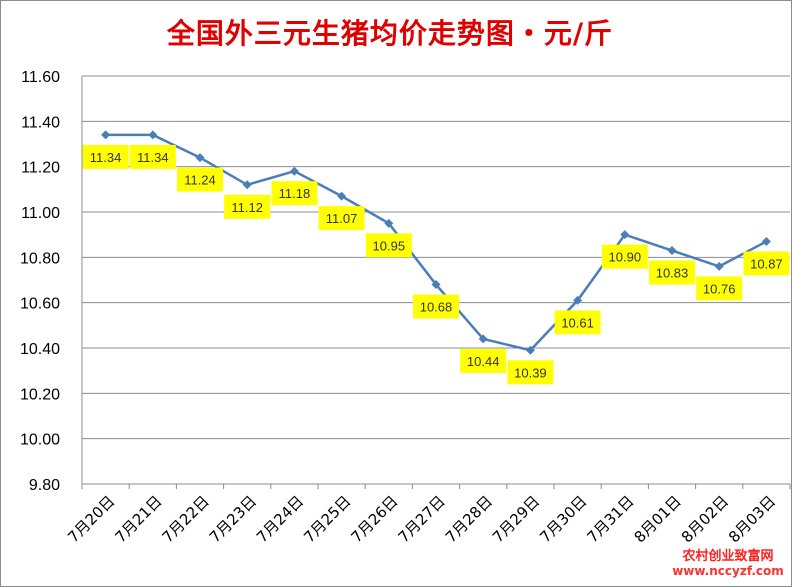 This screenshot has width=792, height=587. Describe the element at coordinates (40, 349) in the screenshot. I see `y-tick-label: 10.40` at that location.